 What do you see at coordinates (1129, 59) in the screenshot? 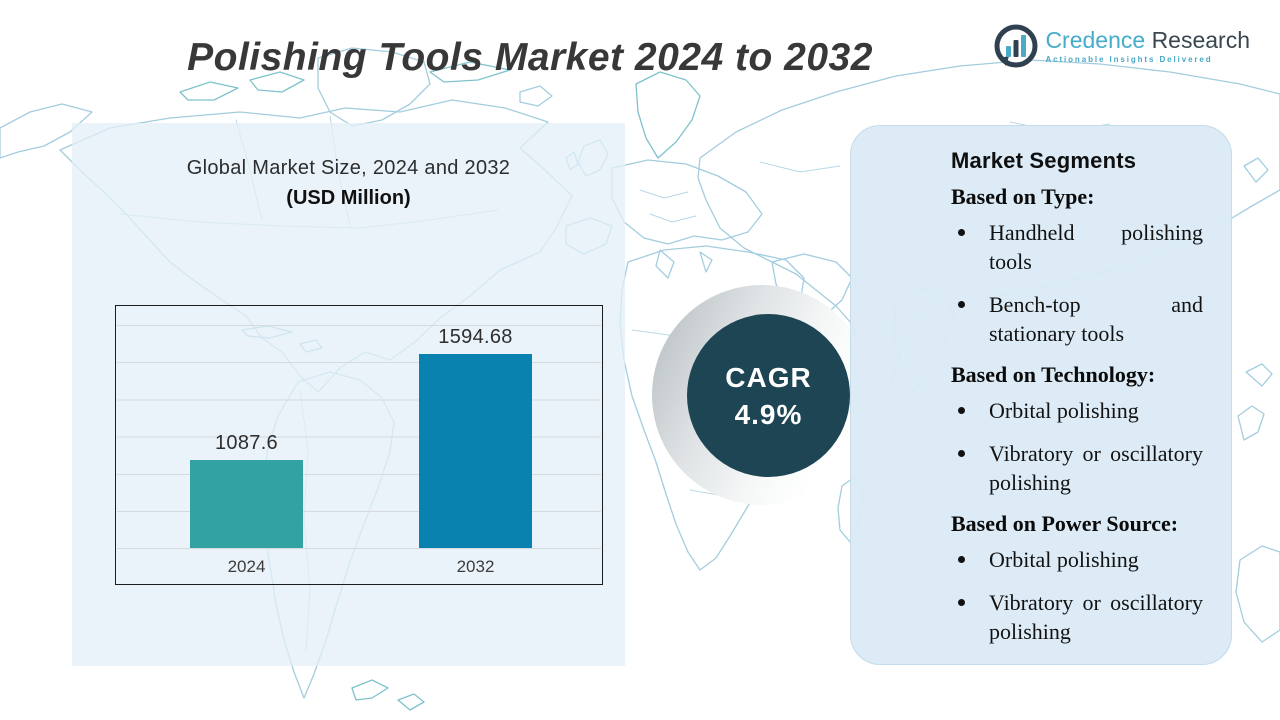
I see `logo-tagline: Actionable Insights Delivered` at bounding box center [1129, 59].